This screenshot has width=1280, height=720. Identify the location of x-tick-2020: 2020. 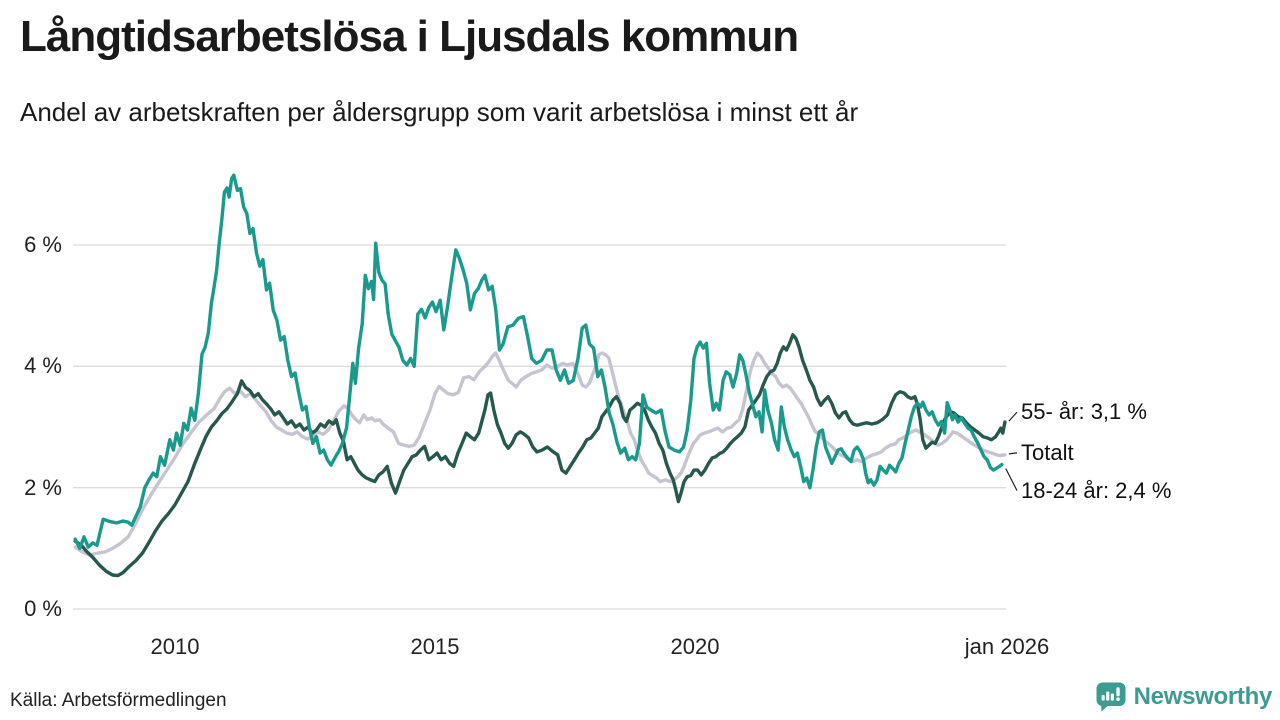
(695, 646).